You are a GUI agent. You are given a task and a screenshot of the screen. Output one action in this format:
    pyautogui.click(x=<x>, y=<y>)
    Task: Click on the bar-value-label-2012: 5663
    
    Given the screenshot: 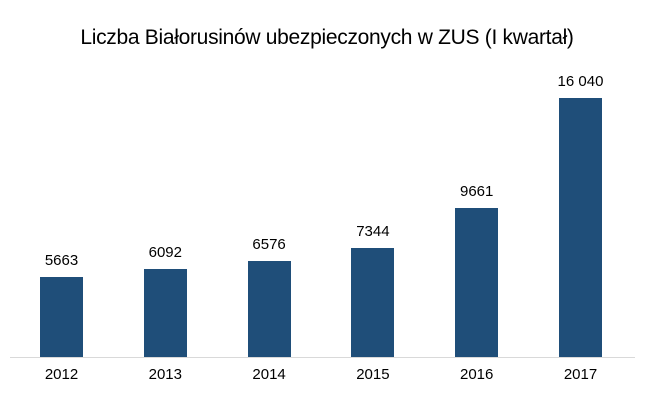 What is the action you would take?
    pyautogui.click(x=61, y=260)
    